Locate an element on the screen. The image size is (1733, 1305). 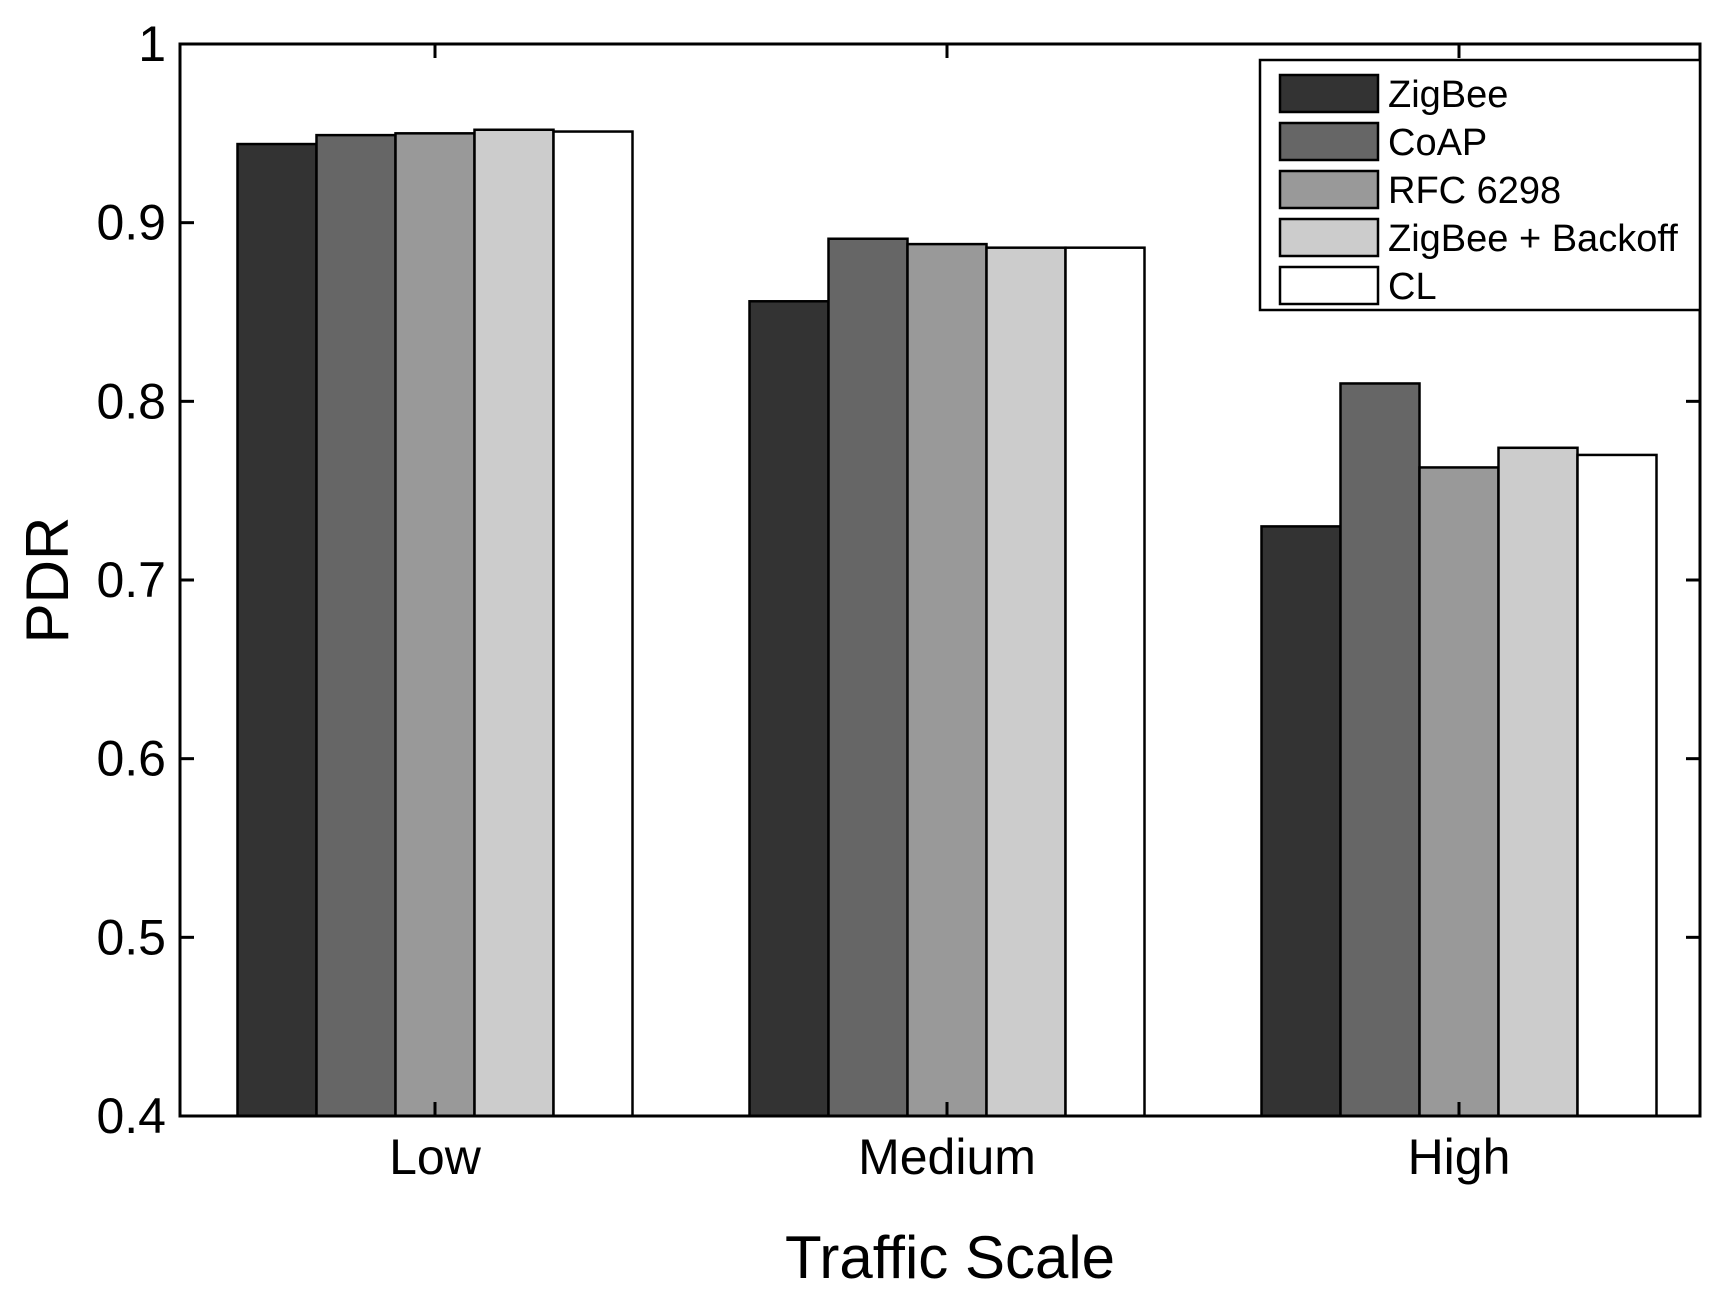
y-tick-label: 1 is located at coordinates (152, 44).